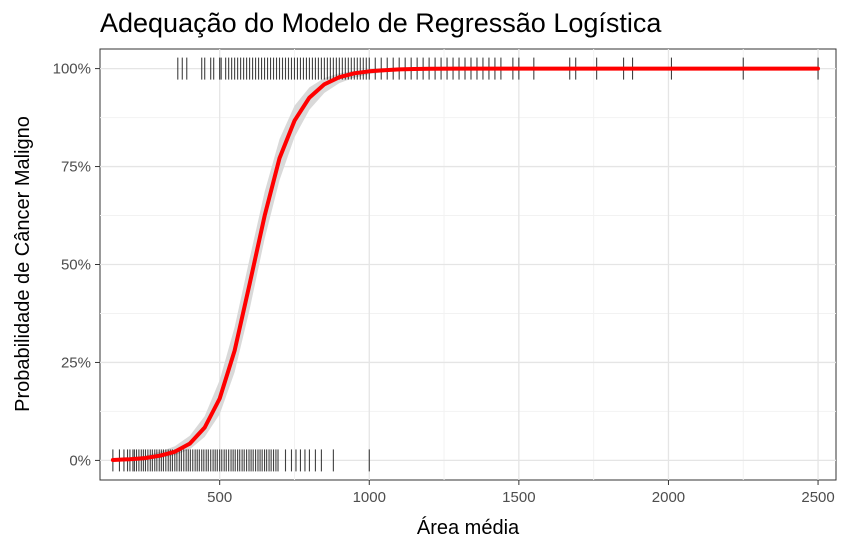 The width and height of the screenshot is (863, 551). Describe the element at coordinates (76, 167) in the screenshot. I see `y-tick-label: 75%` at that location.